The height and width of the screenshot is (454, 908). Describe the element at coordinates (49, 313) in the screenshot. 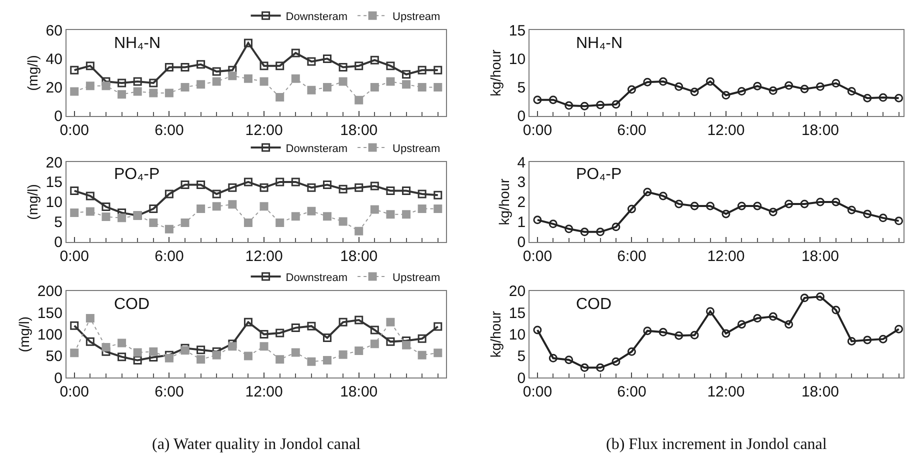

I see `y-tick-label: 150` at that location.